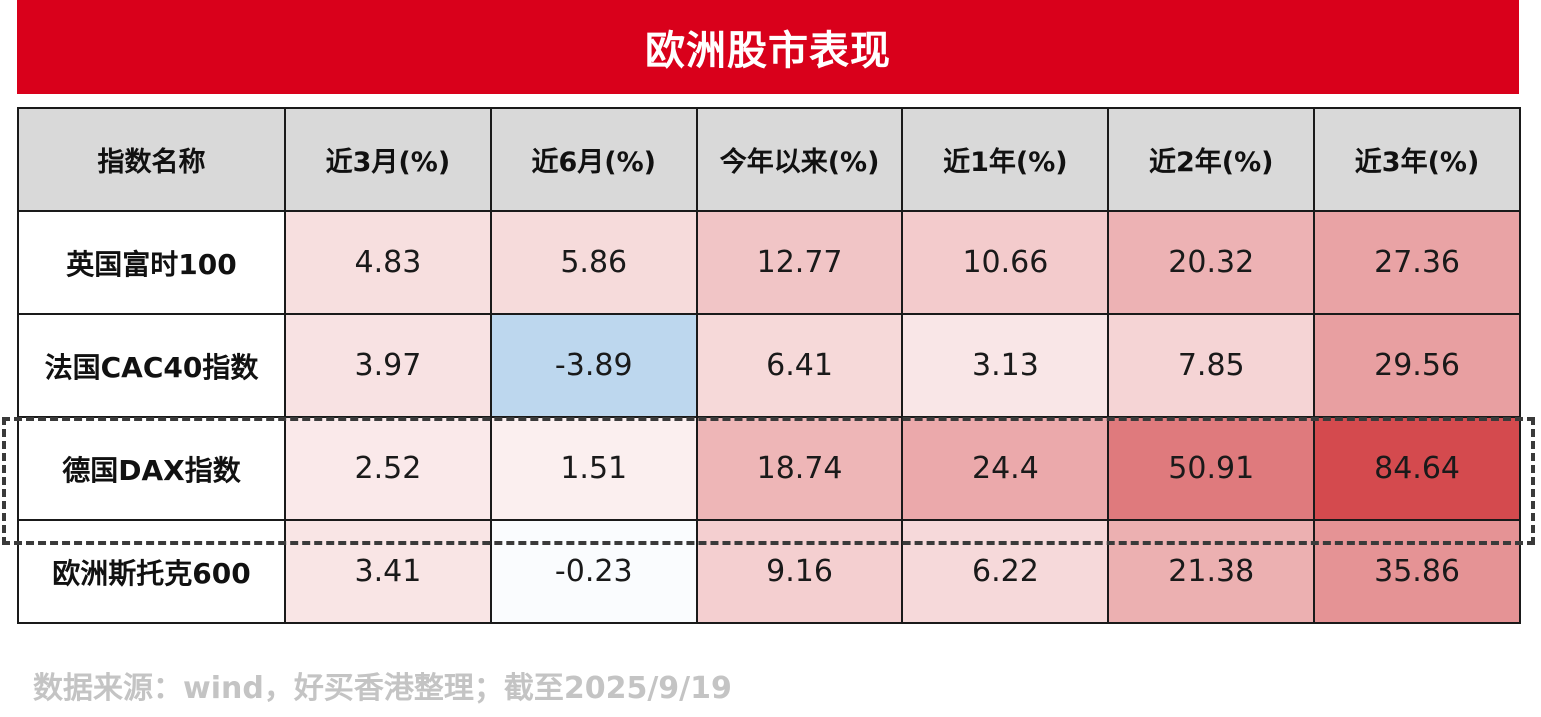 The image size is (1541, 717). Describe the element at coordinates (1211, 365) in the screenshot. I see `value-cell: 7.85` at that location.